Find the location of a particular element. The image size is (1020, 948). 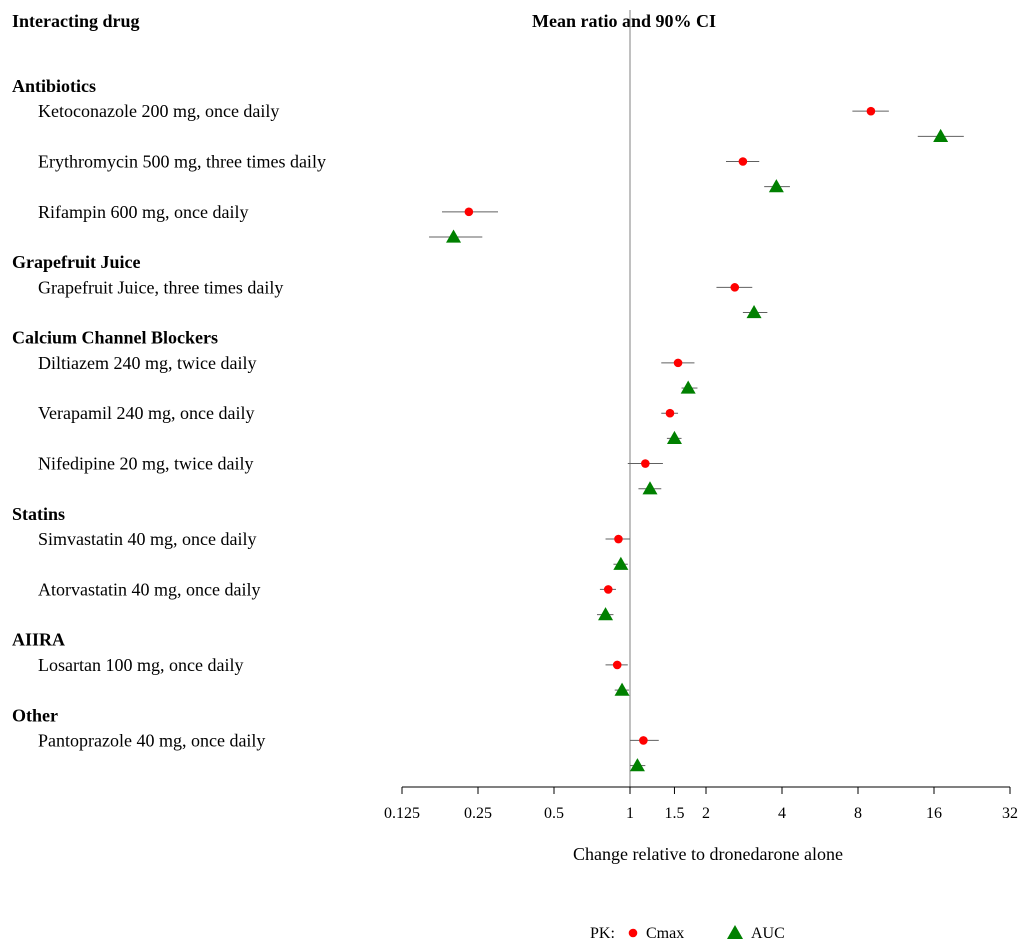

group-label: Grapefruit Juice is located at coordinates (76, 262).